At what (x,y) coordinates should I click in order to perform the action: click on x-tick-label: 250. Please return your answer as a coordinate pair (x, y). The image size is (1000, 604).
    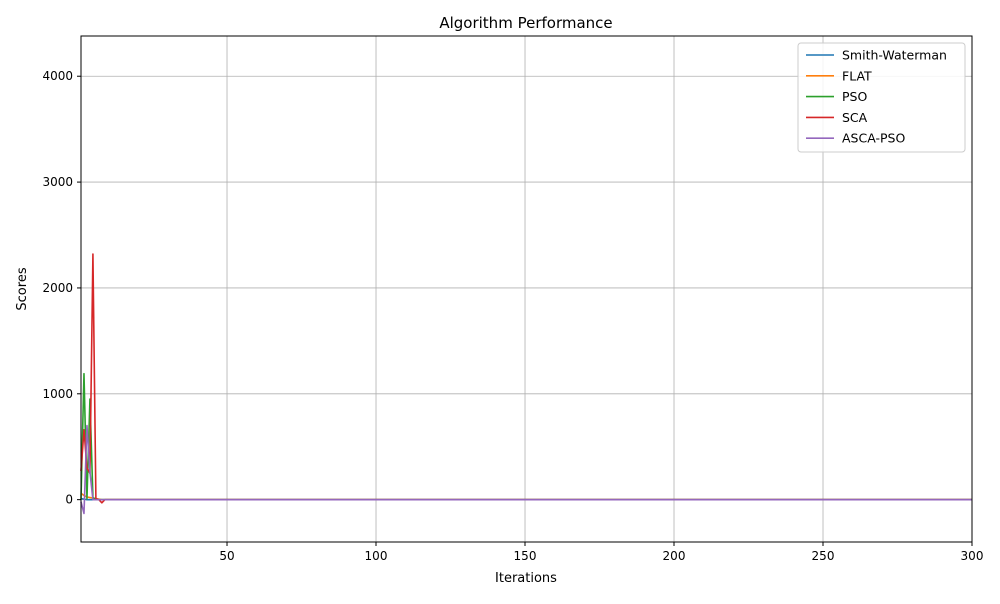
    Looking at the image, I should click on (823, 556).